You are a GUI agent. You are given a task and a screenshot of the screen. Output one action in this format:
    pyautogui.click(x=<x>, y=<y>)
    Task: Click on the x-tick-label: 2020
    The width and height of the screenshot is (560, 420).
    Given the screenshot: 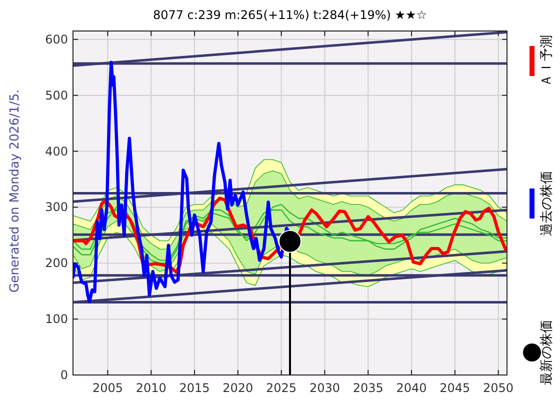 What is the action you would take?
    pyautogui.click(x=238, y=388)
    